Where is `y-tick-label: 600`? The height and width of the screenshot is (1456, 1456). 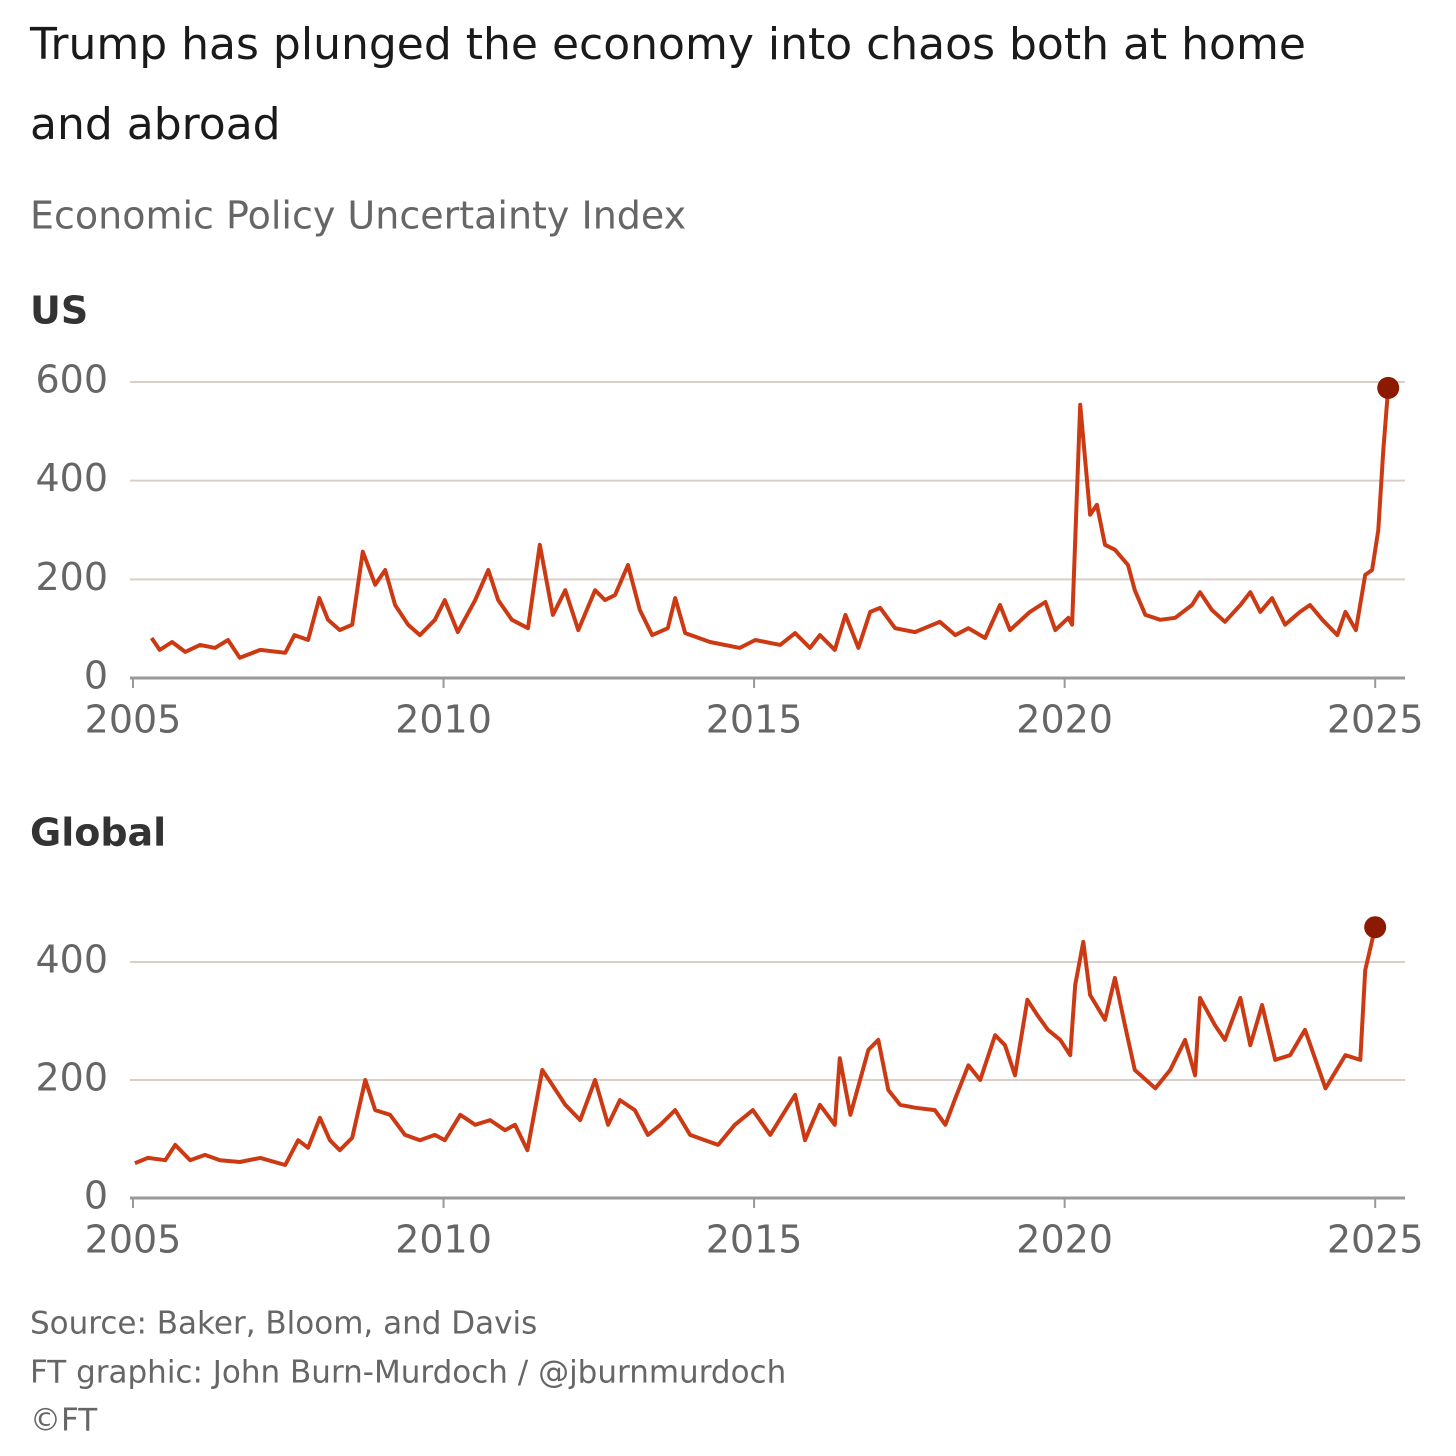
y-tick-label: 600 is located at coordinates (71, 380).